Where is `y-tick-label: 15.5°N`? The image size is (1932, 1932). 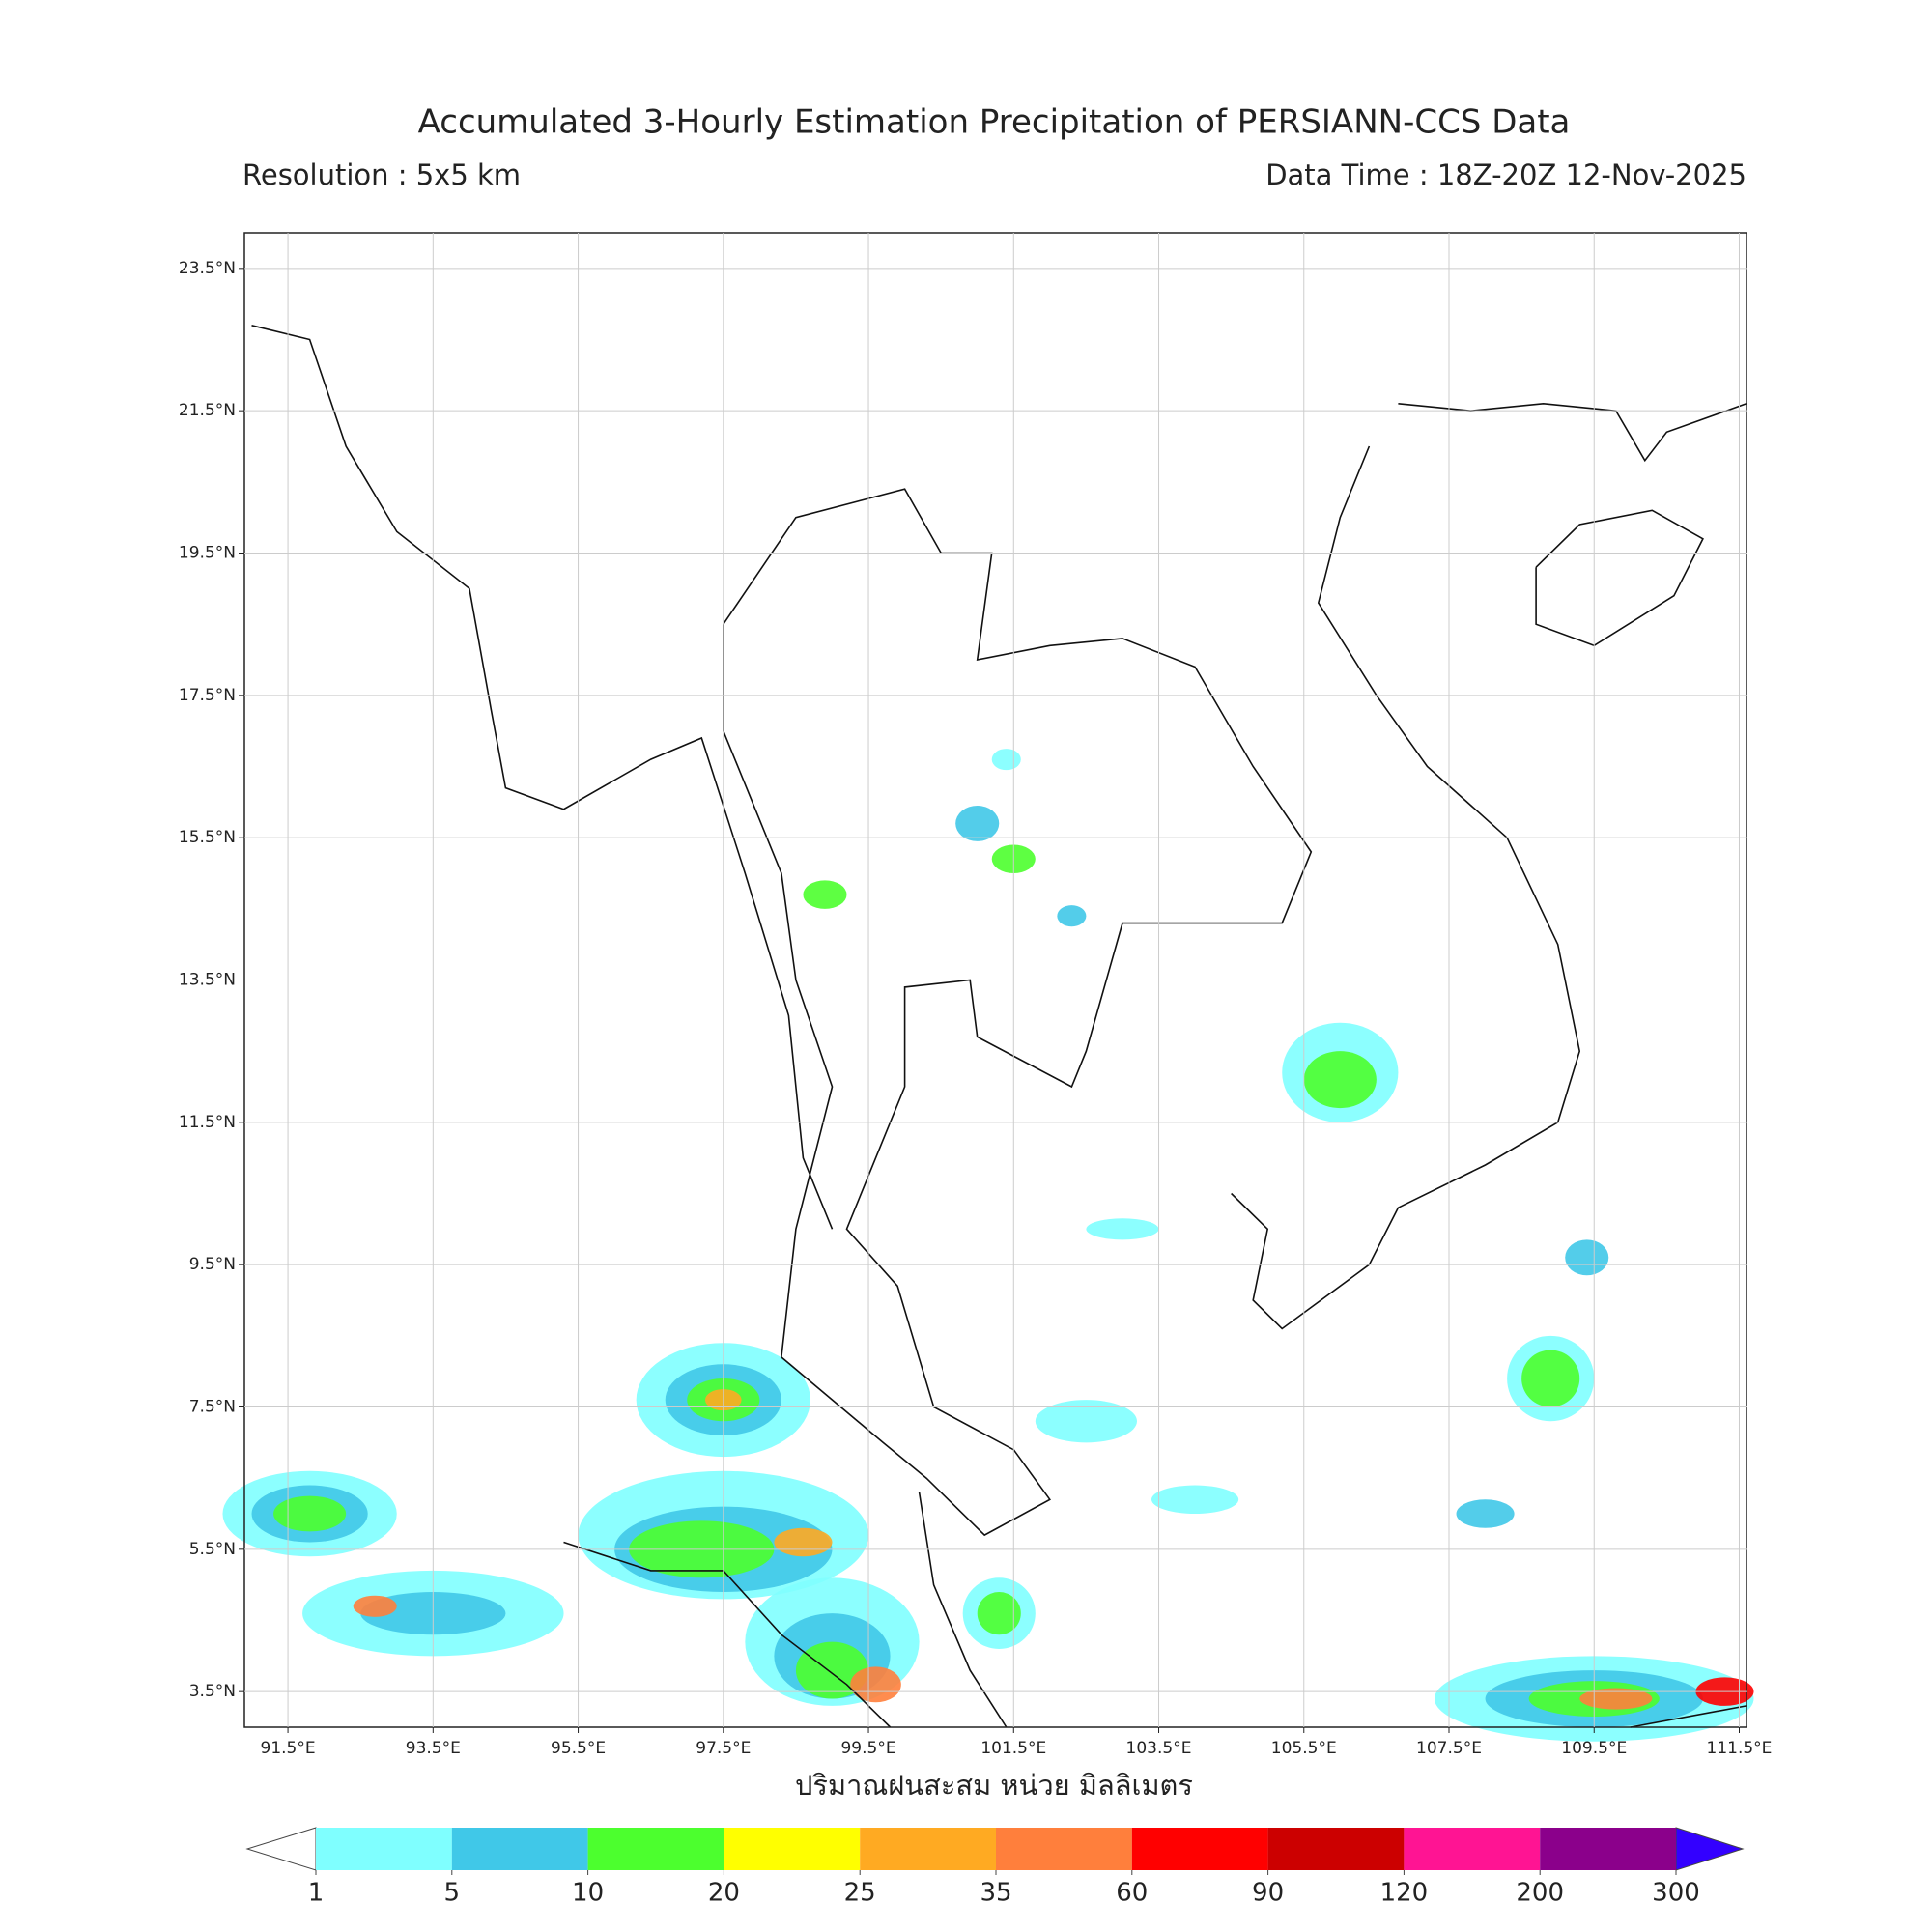 y-tick-label: 15.5°N is located at coordinates (207, 837).